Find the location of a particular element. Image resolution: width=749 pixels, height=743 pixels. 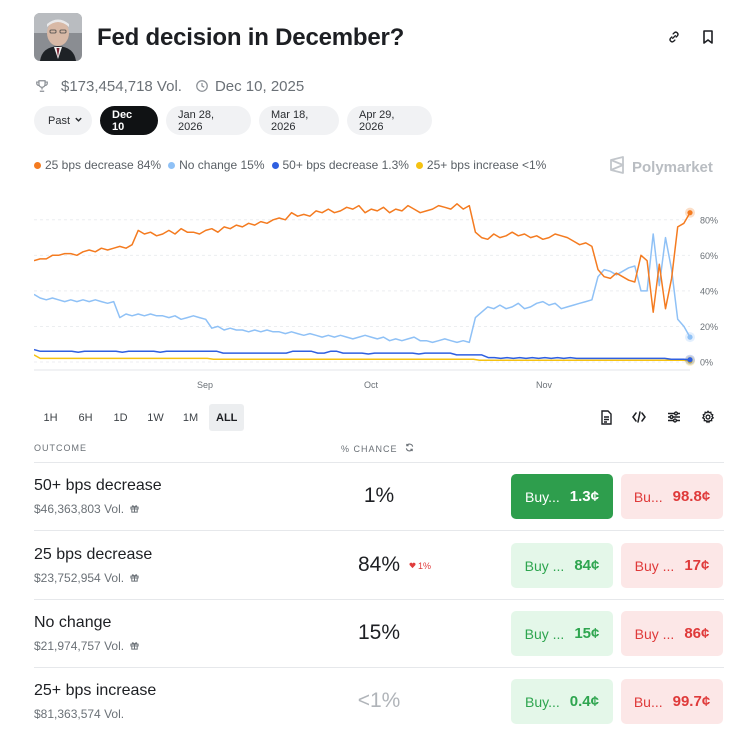

market-header: Fed decision in December? is located at coordinates (379, 37).